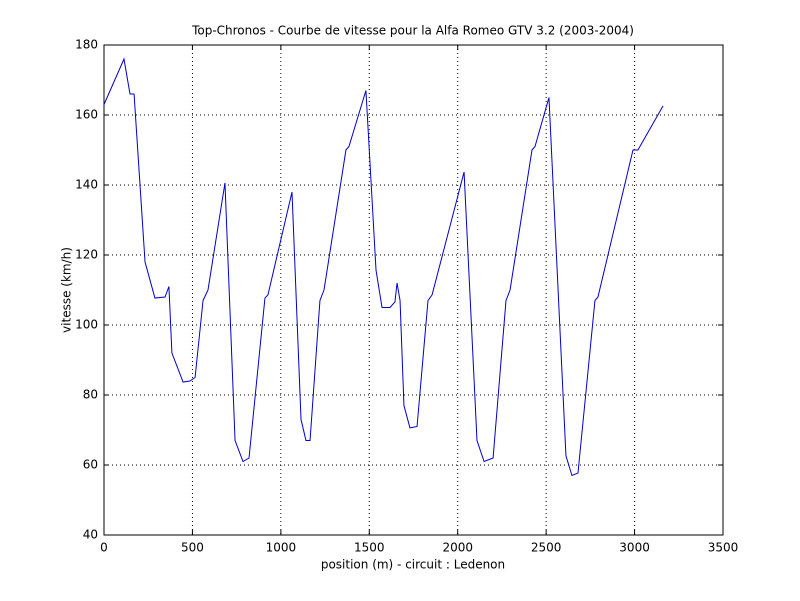 The width and height of the screenshot is (800, 601). I want to click on y-tick-label: 120, so click(86, 255).